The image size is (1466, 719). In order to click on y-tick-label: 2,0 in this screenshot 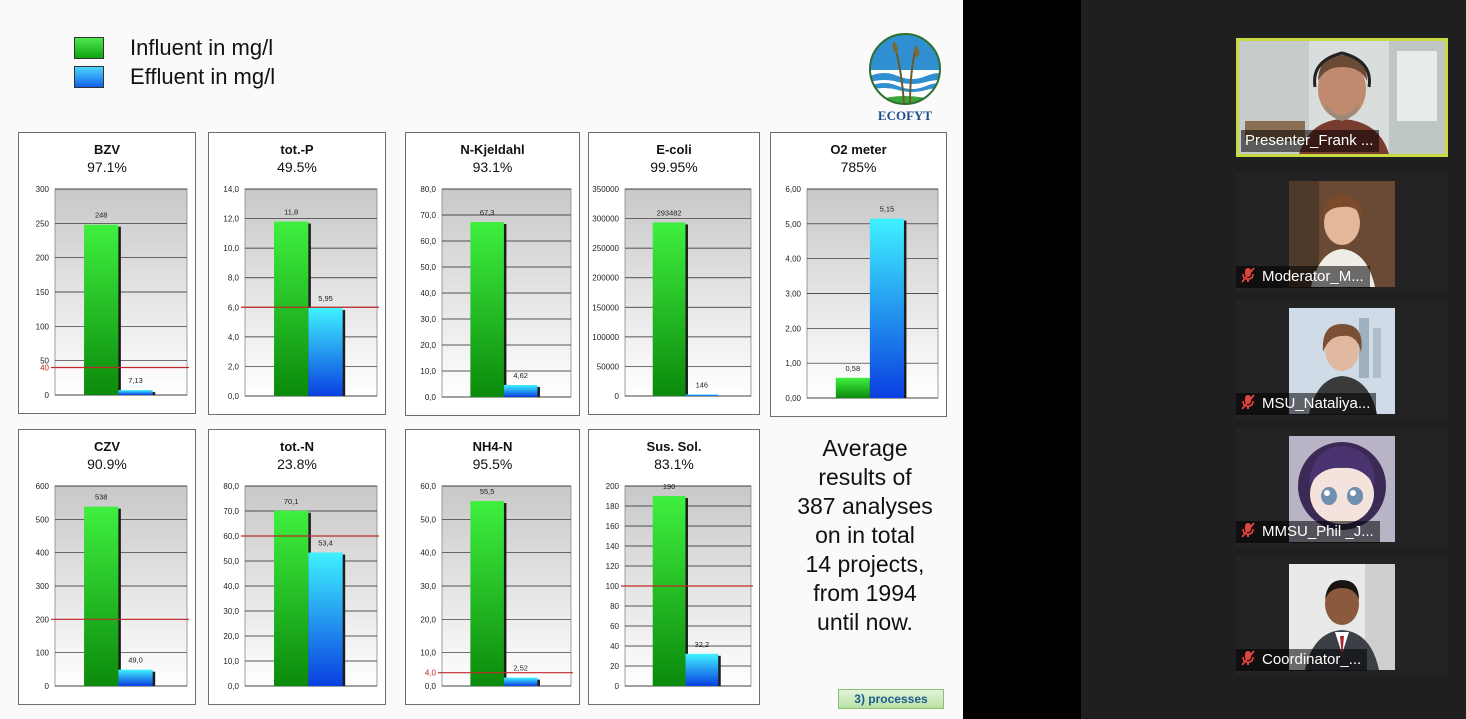, I will do `click(234, 366)`.